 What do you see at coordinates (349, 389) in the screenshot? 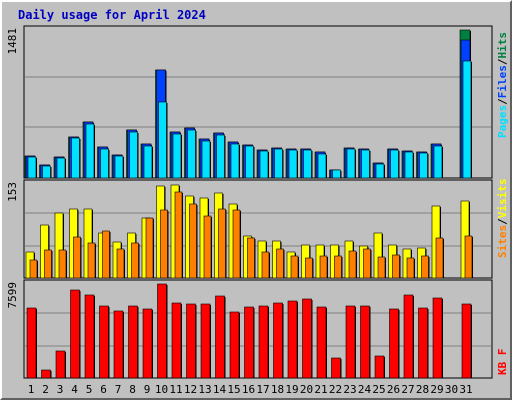
I see `x-axis-day-label: 23` at bounding box center [349, 389].